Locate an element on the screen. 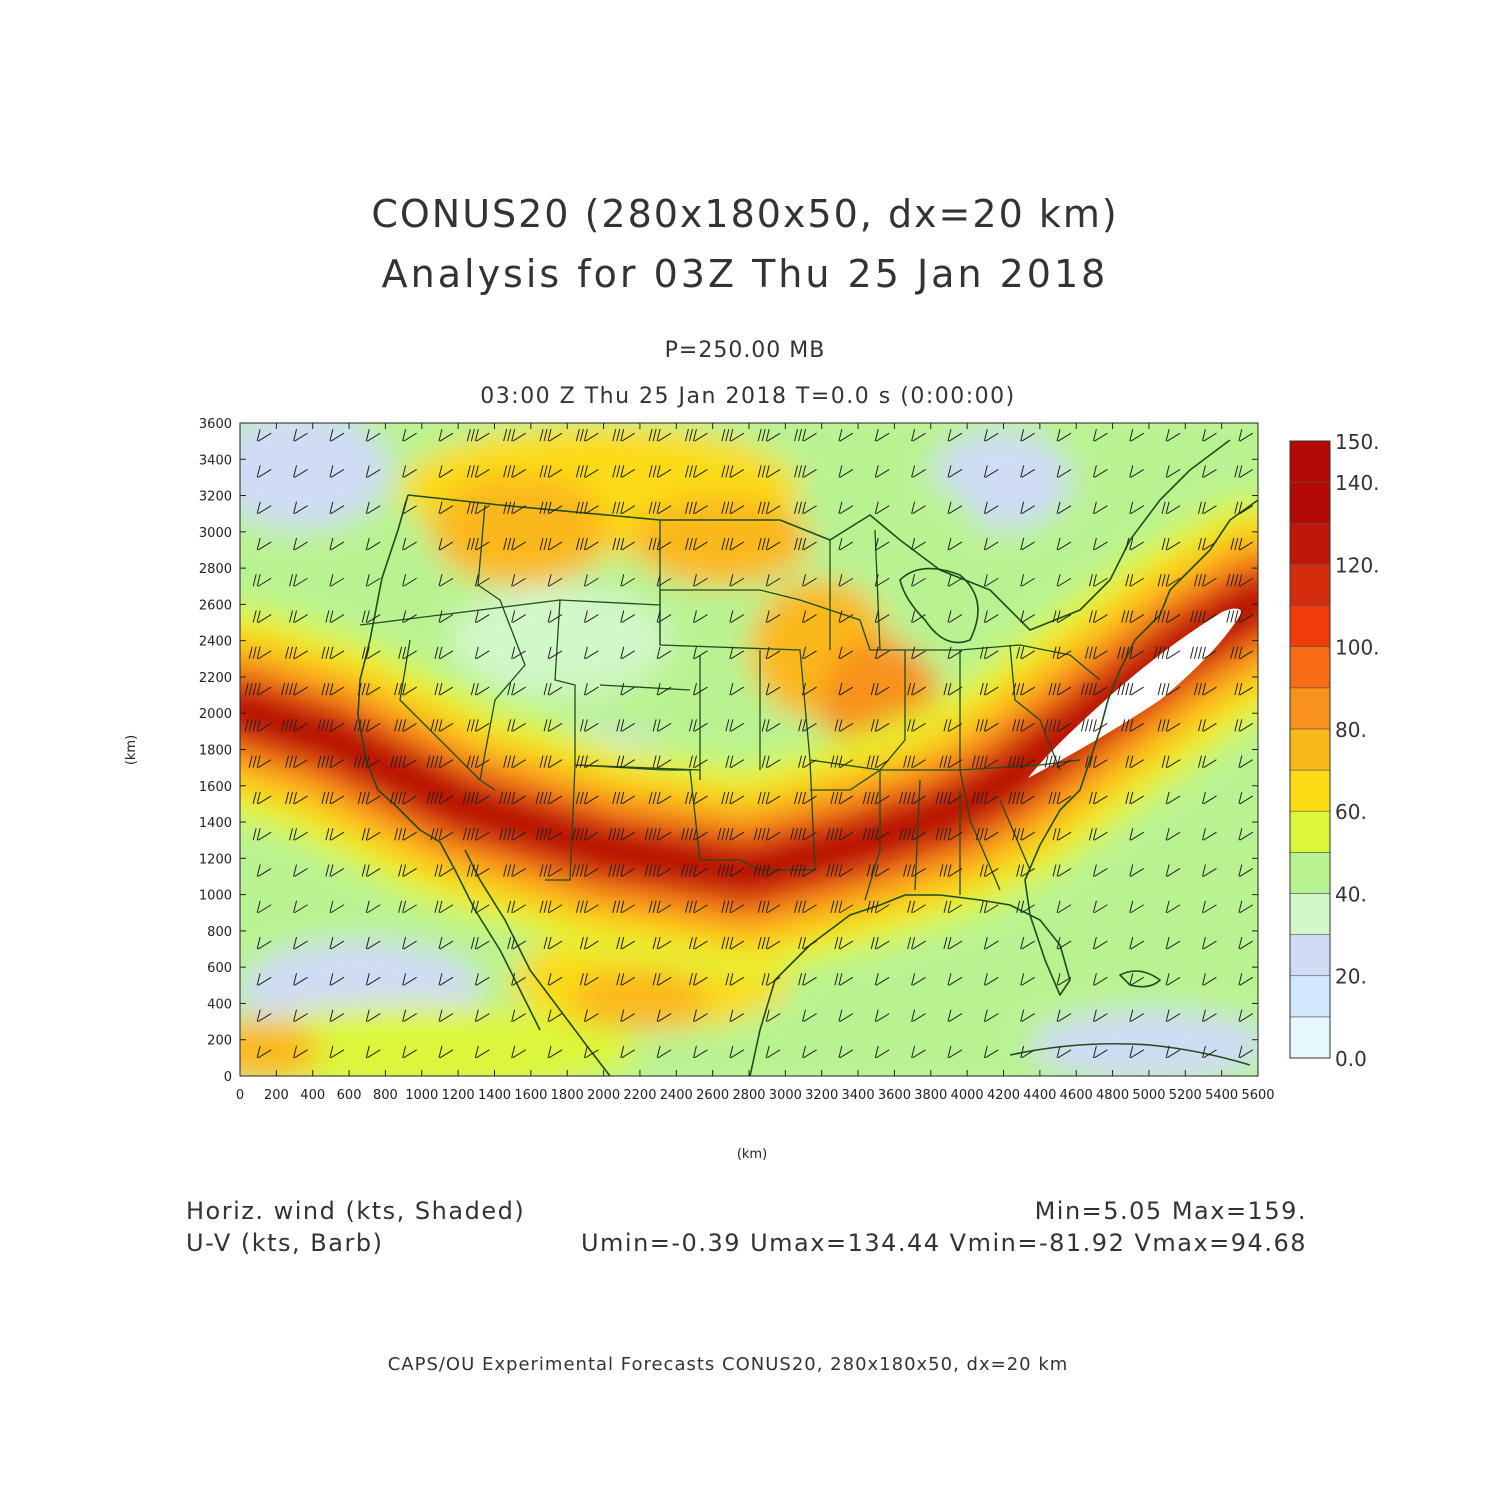 The image size is (1500, 1500). x-tick-label: 2800 is located at coordinates (748, 1095).